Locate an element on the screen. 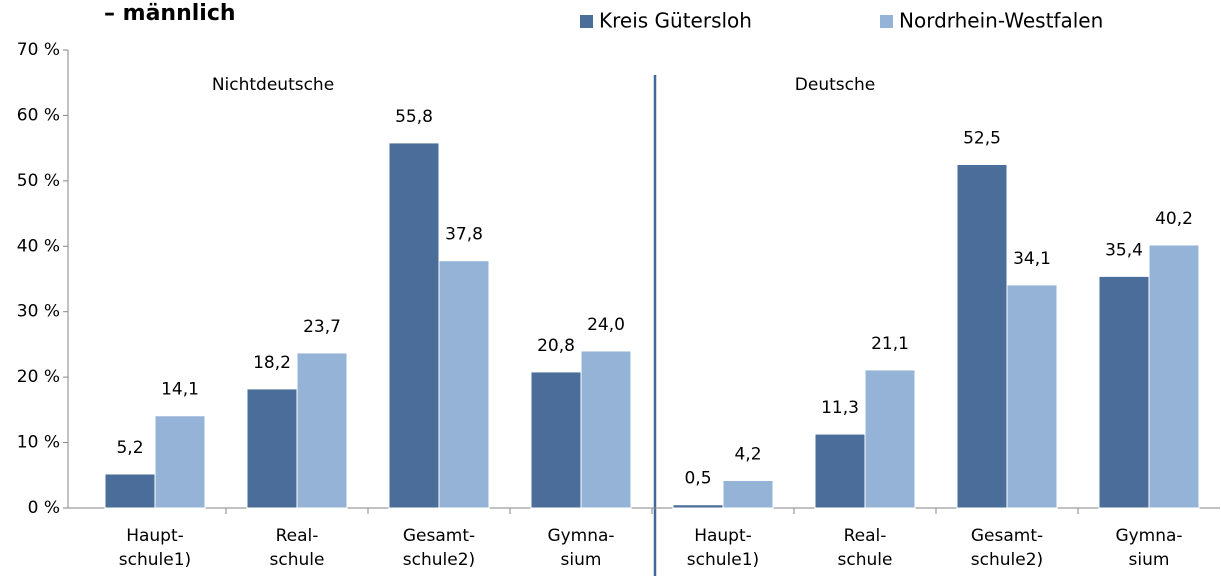 This screenshot has width=1221, height=580. value-label: 37,8 is located at coordinates (464, 235).